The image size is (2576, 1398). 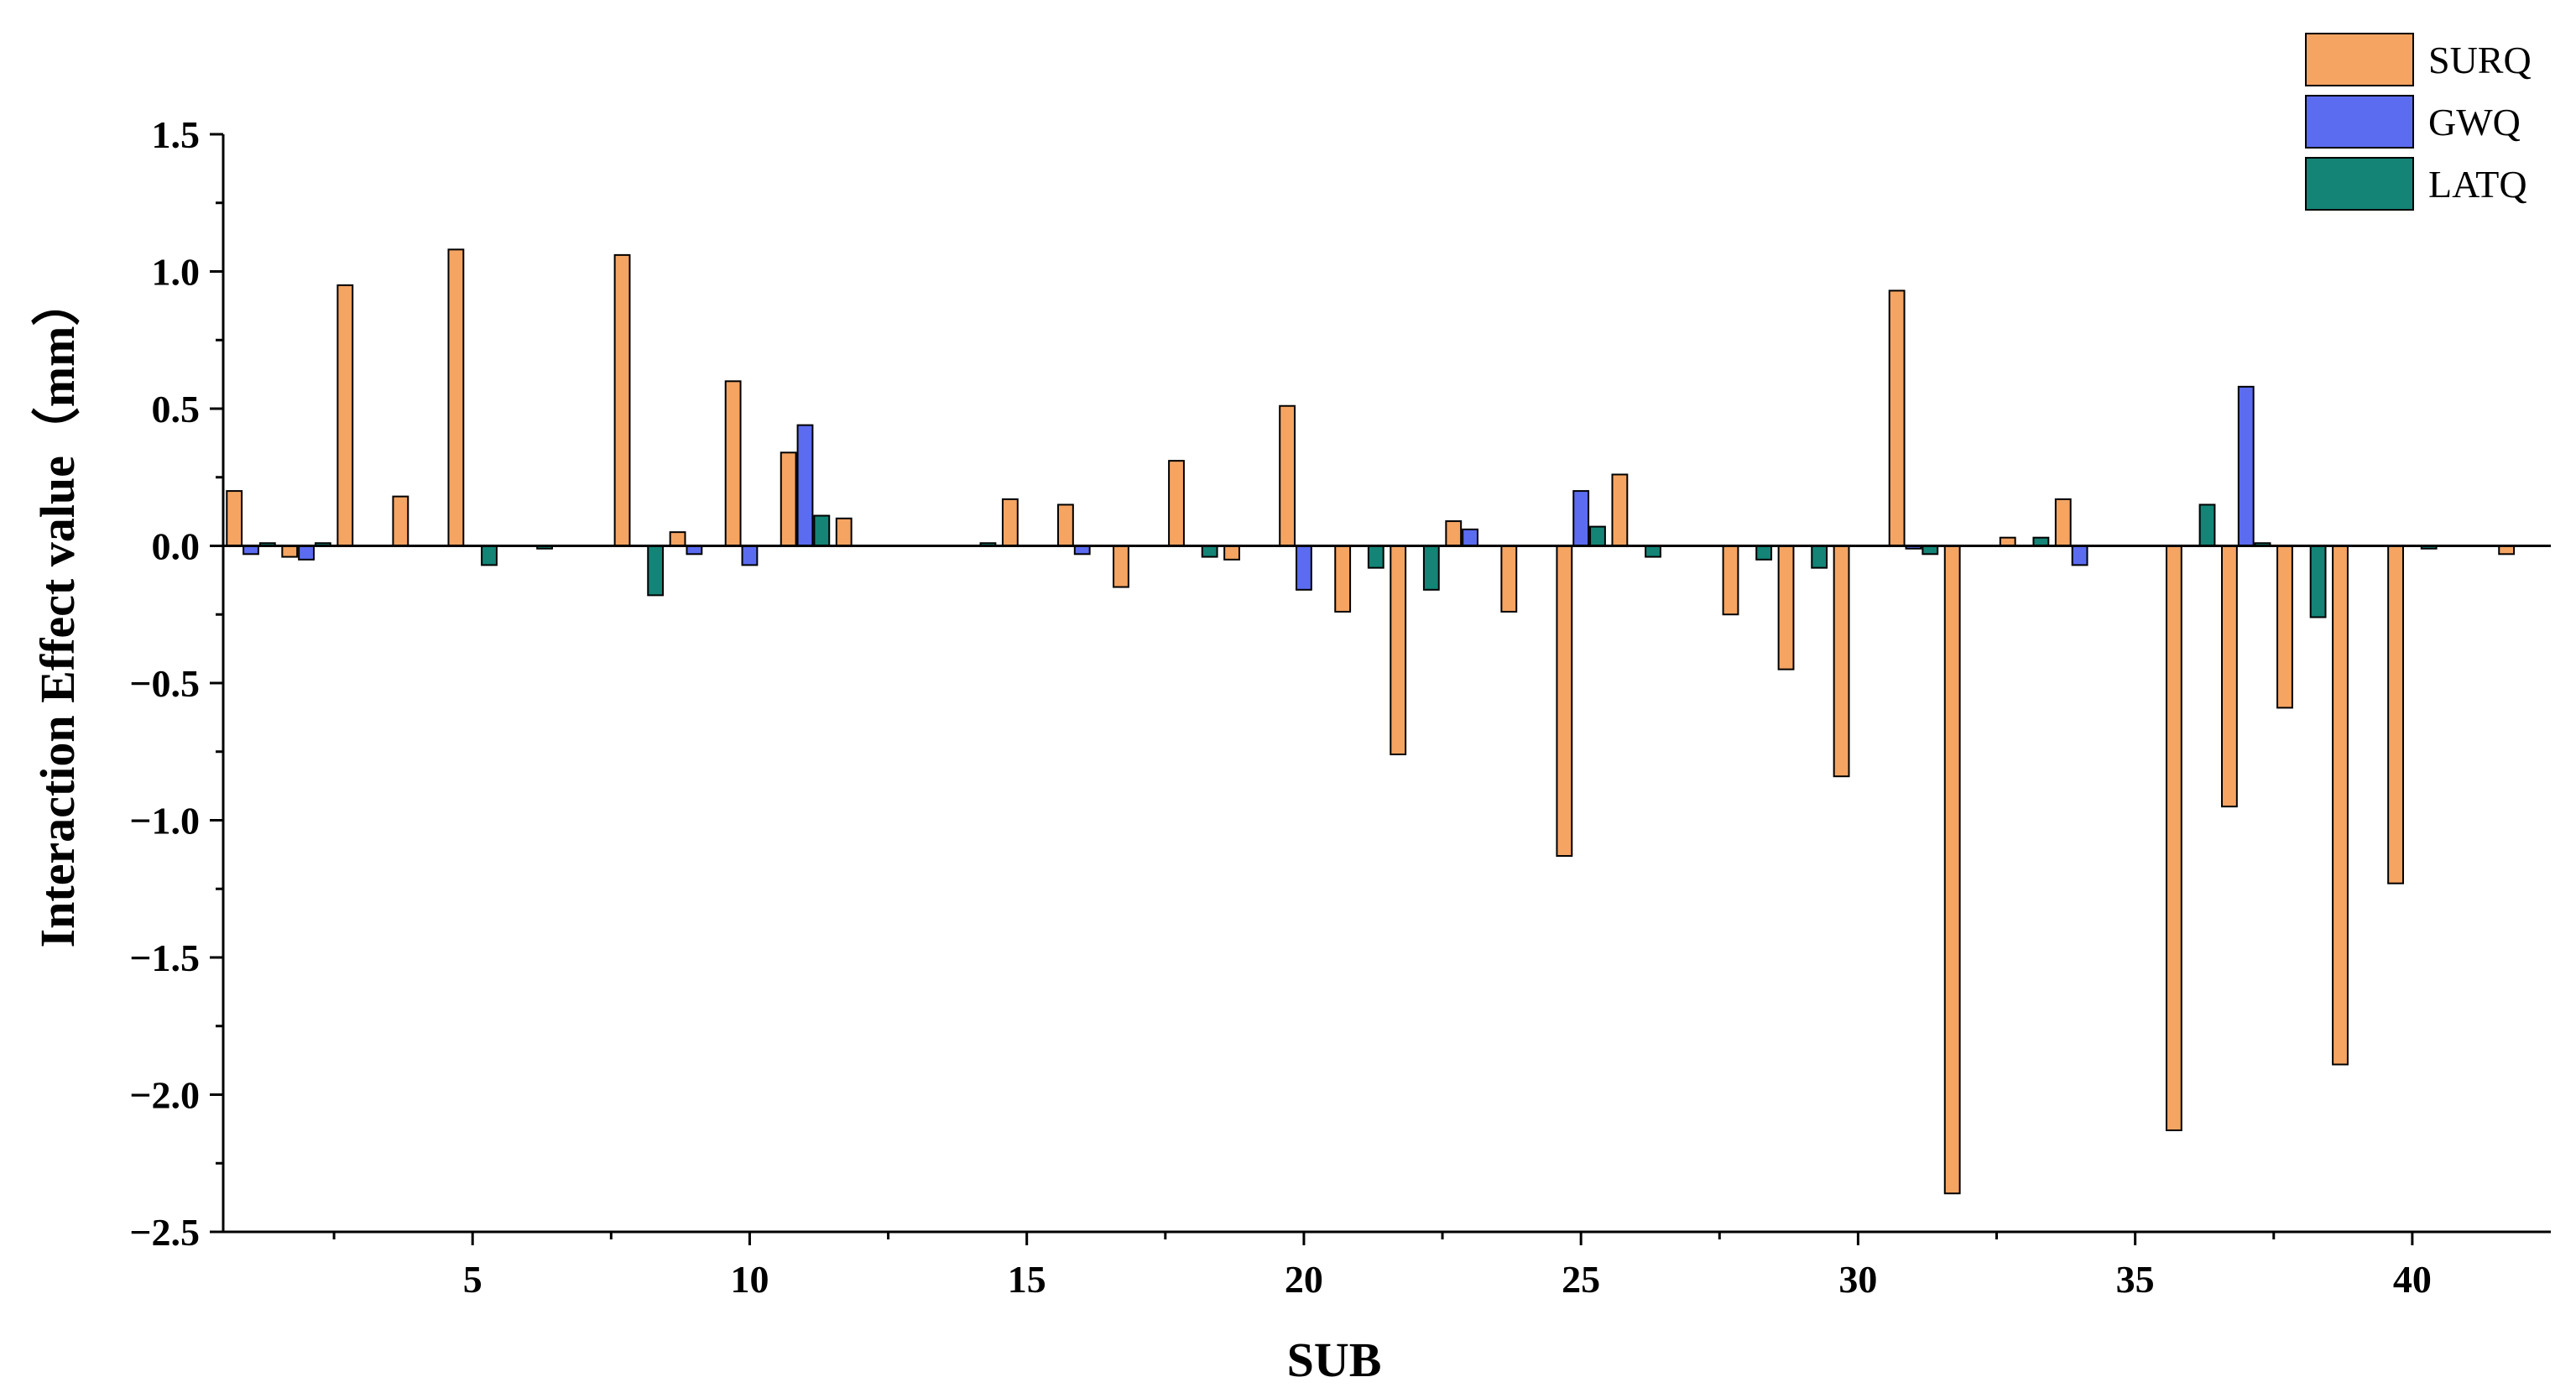 What do you see at coordinates (1857, 1279) in the screenshot?
I see `x-tick-label: 30` at bounding box center [1857, 1279].